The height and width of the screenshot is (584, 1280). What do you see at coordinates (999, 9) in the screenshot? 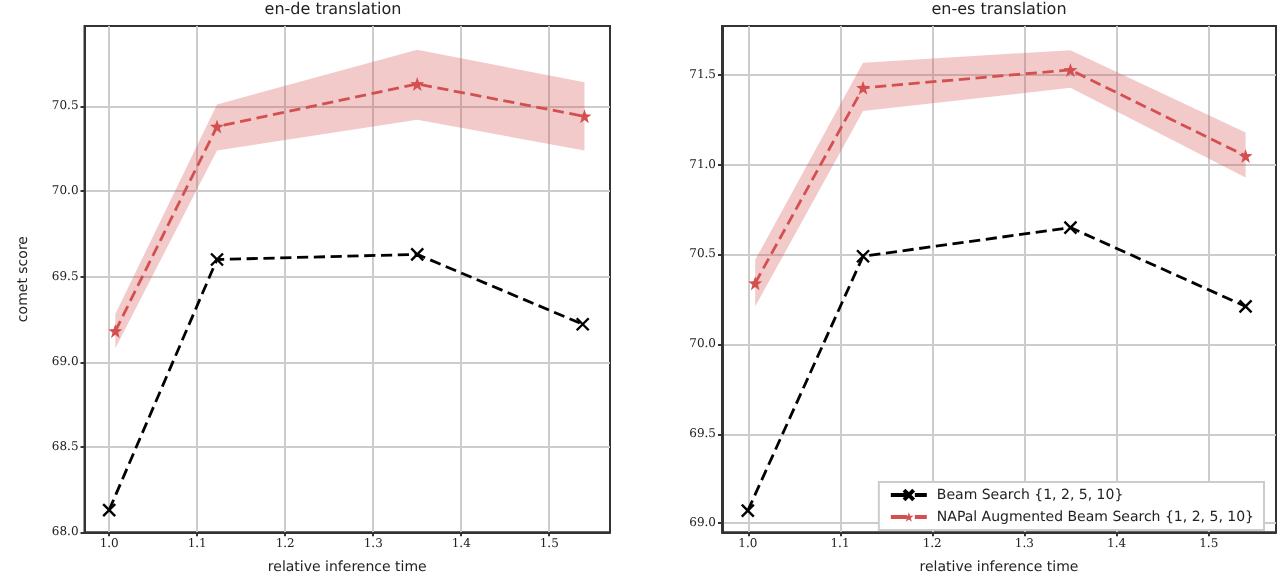
I see `chart-title: en-es translation` at bounding box center [999, 9].